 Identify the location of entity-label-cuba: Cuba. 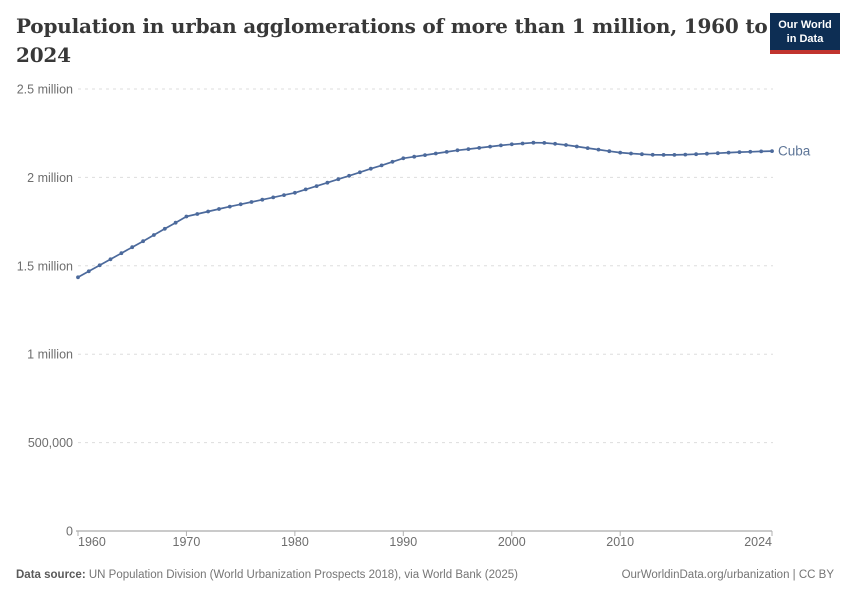
(794, 151).